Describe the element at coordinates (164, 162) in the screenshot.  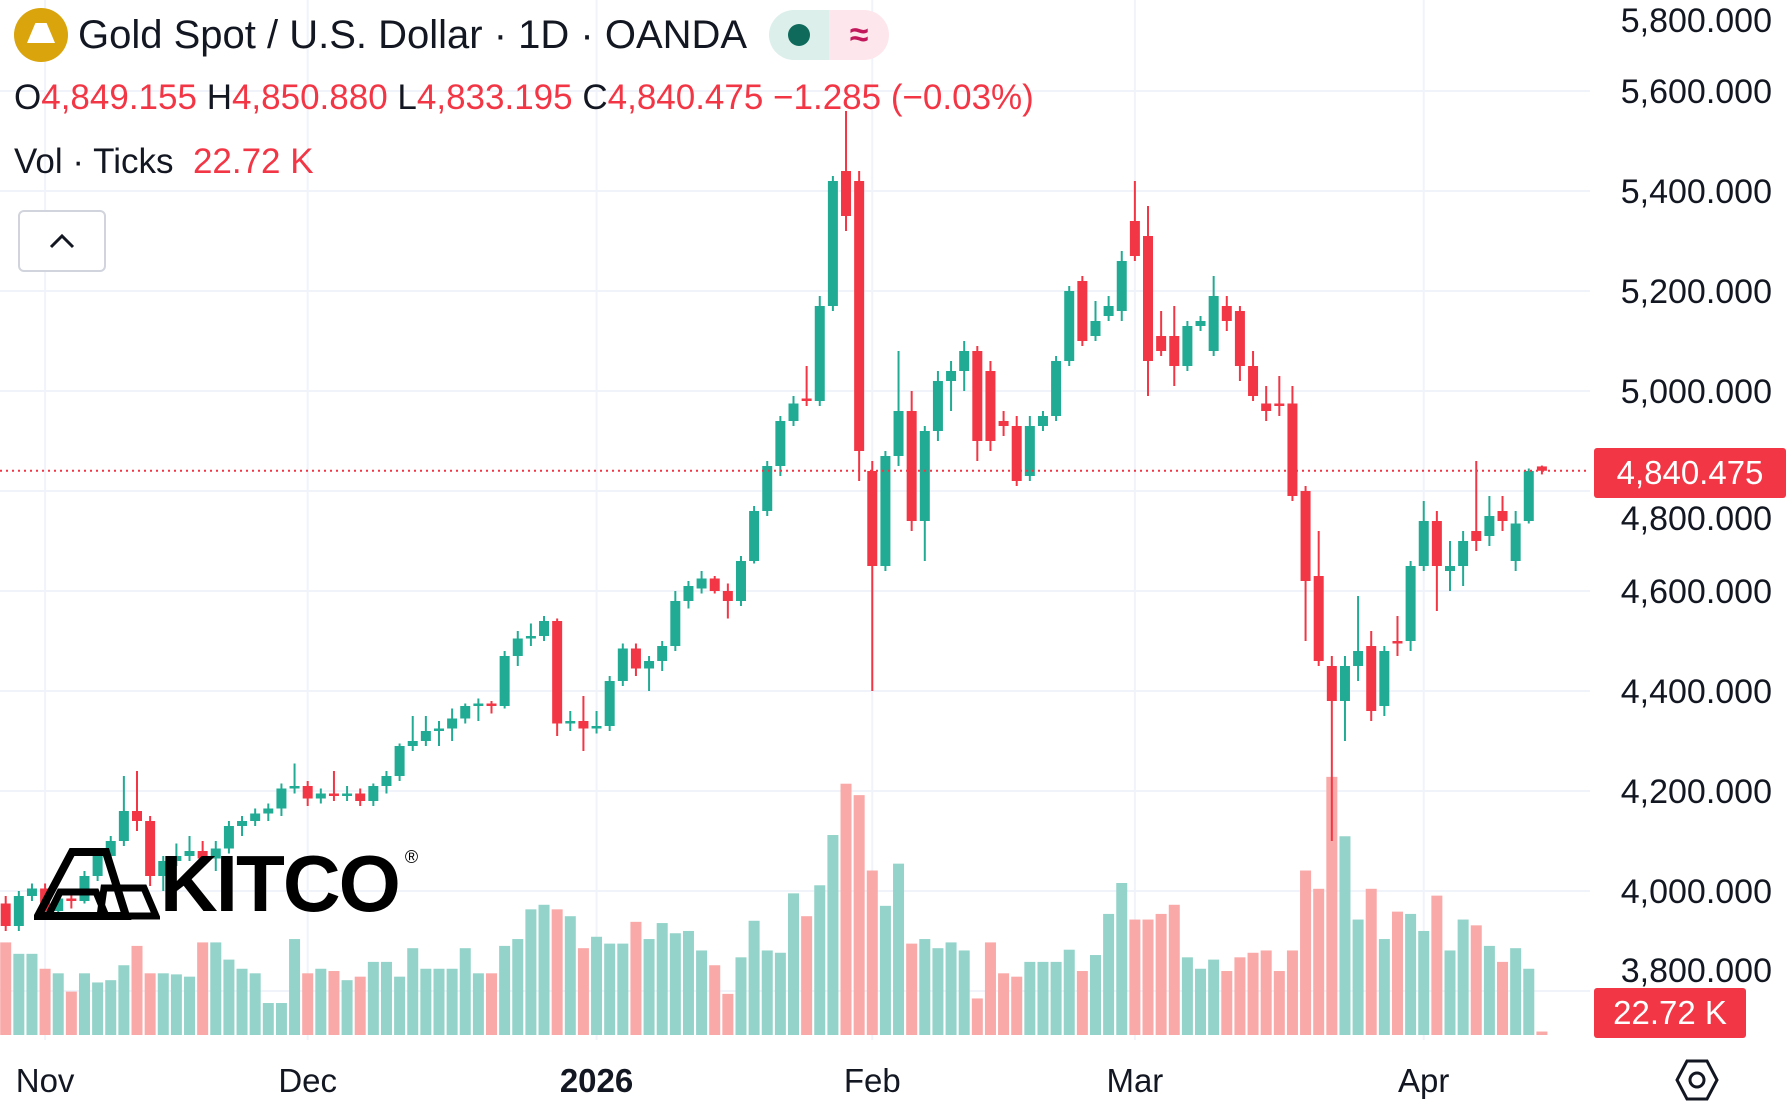
I see `volume-legend: Vol · Ticks 22.72 K` at that location.